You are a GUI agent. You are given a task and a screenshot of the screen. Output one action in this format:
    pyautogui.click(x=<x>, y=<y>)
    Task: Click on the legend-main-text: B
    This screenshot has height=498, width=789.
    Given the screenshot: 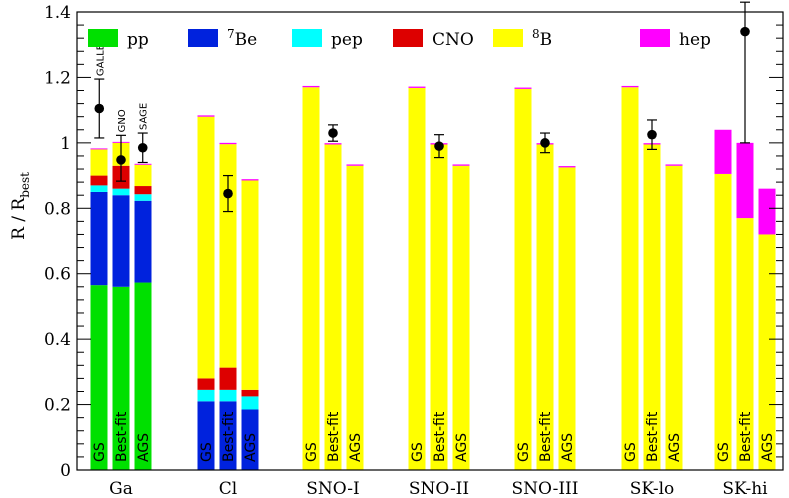 What is the action you would take?
    pyautogui.click(x=546, y=40)
    